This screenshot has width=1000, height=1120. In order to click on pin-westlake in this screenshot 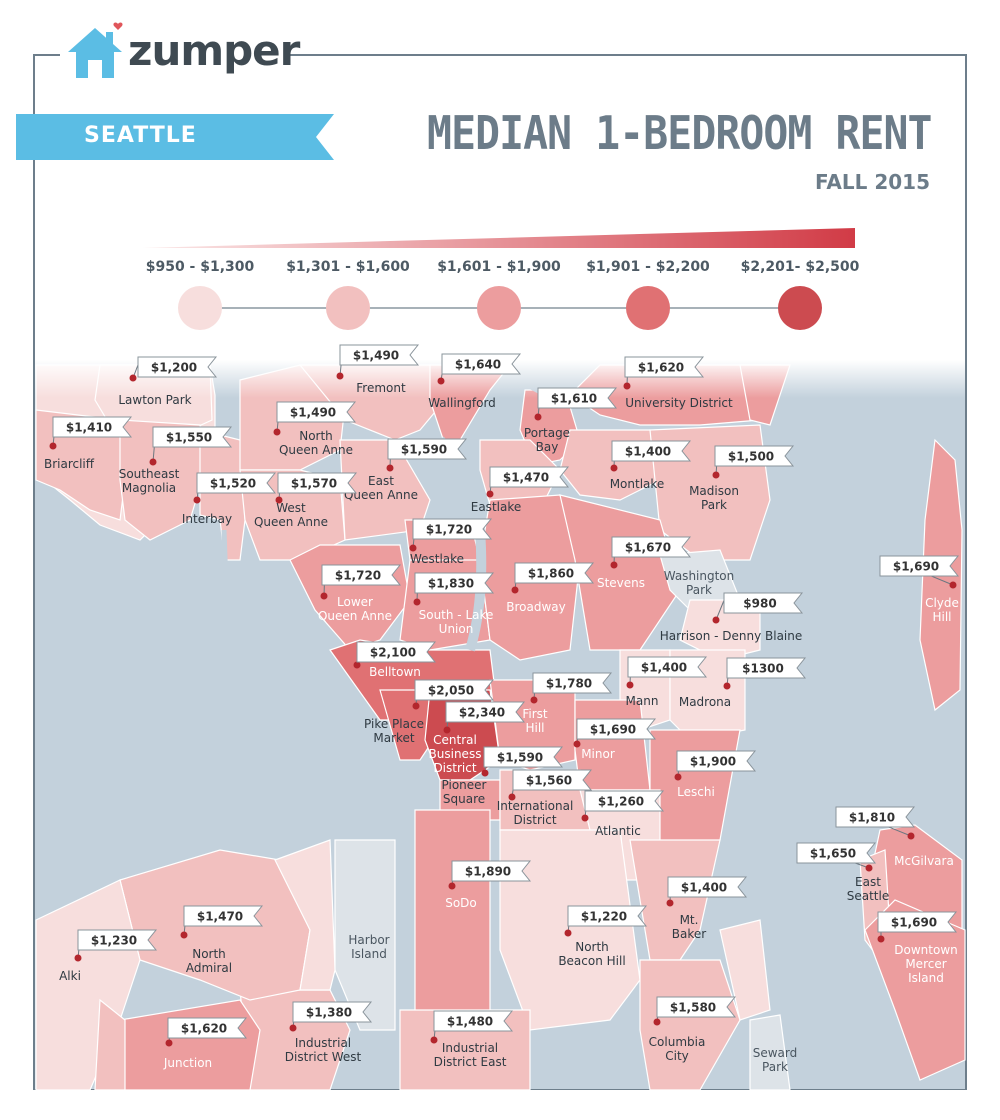, I will do `click(413, 548)`.